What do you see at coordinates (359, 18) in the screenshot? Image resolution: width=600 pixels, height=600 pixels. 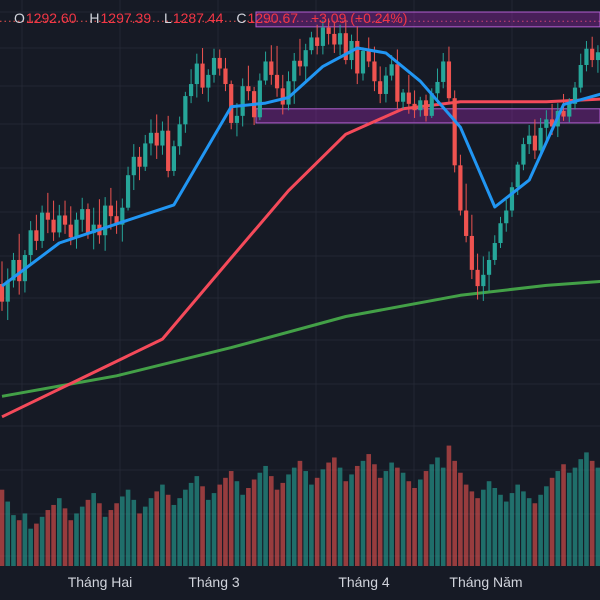 I see `change-value: +3.09 (+0.24%)` at bounding box center [359, 18].